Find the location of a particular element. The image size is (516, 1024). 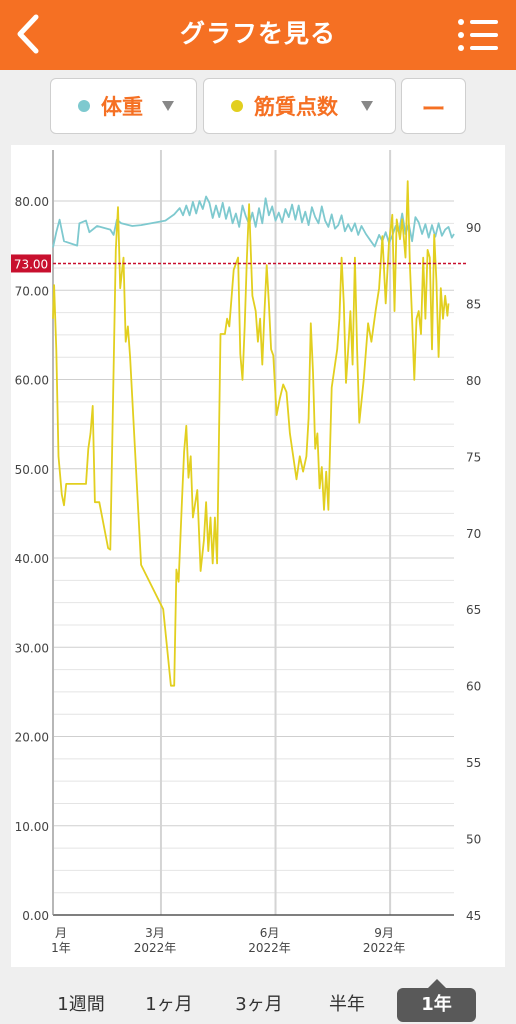

x-axis-tick-label: 9月 is located at coordinates (384, 933).